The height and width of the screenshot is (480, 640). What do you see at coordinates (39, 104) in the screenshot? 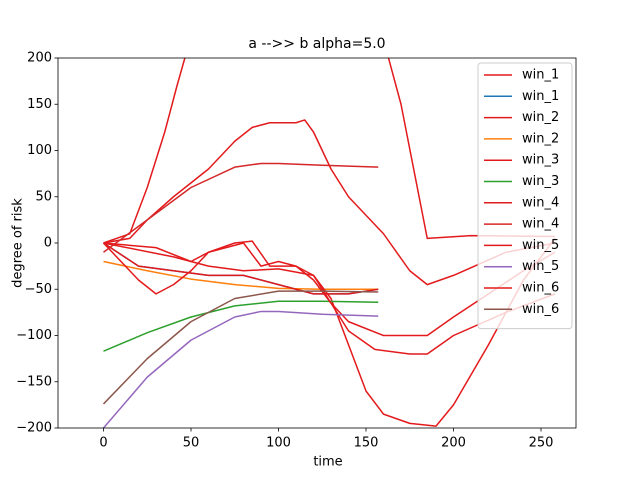
I see `y-tick-label: 150` at bounding box center [39, 104].